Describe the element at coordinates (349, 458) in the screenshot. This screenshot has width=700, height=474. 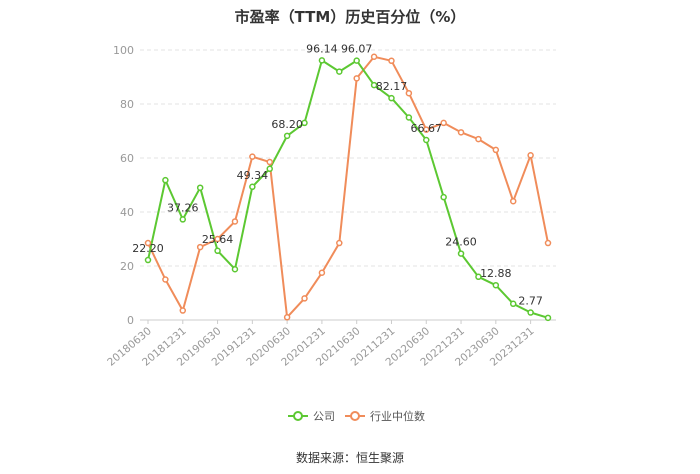
I see `data-source: 数据来源：恒生聚源` at that location.